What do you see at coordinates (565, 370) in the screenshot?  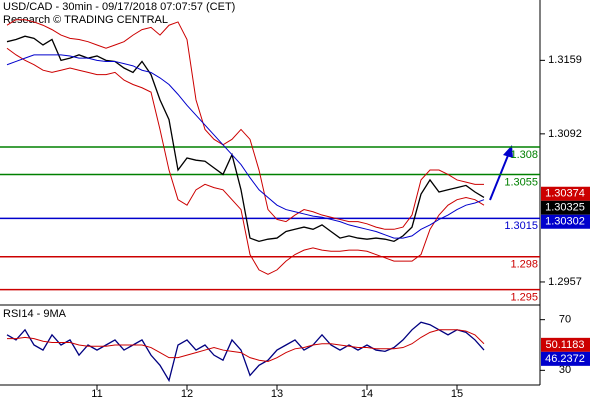 I see `y-tick-label: 30` at bounding box center [565, 370].